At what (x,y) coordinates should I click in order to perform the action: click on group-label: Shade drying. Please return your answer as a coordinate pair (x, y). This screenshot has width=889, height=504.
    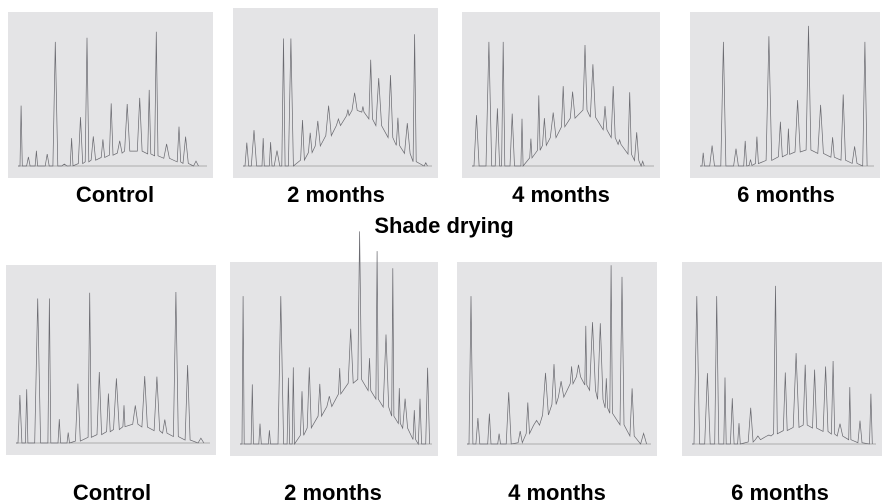
    Looking at the image, I should click on (443, 225).